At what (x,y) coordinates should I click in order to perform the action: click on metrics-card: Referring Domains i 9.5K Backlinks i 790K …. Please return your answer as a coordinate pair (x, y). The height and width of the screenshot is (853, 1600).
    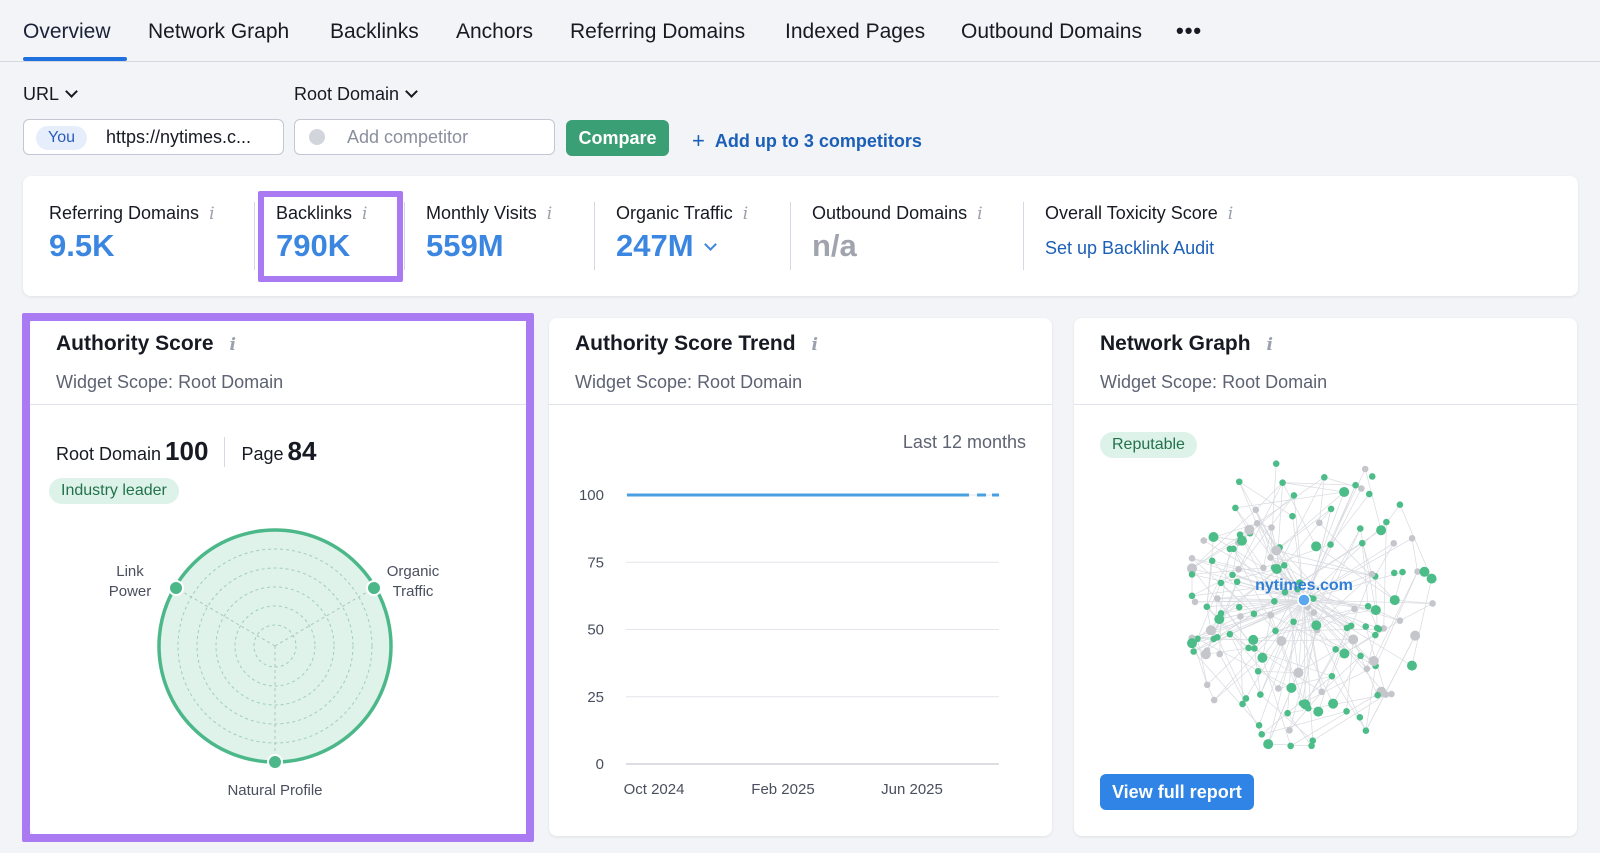
    Looking at the image, I should click on (800, 236).